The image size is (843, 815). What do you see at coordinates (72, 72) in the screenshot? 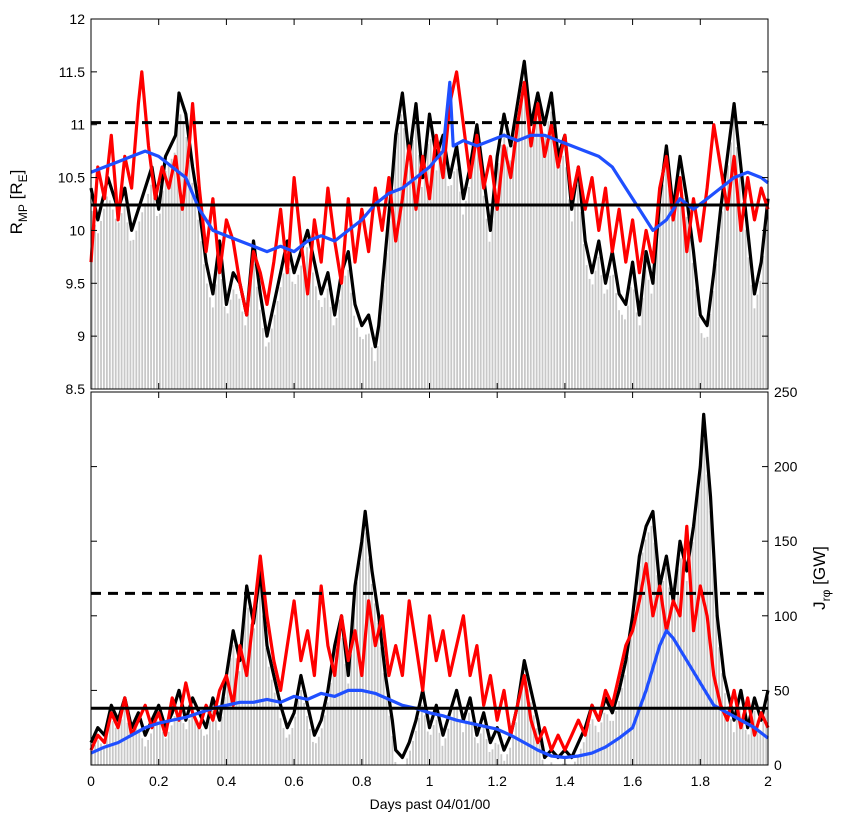
I see `top-y-tick-label: 11.5` at bounding box center [72, 72].